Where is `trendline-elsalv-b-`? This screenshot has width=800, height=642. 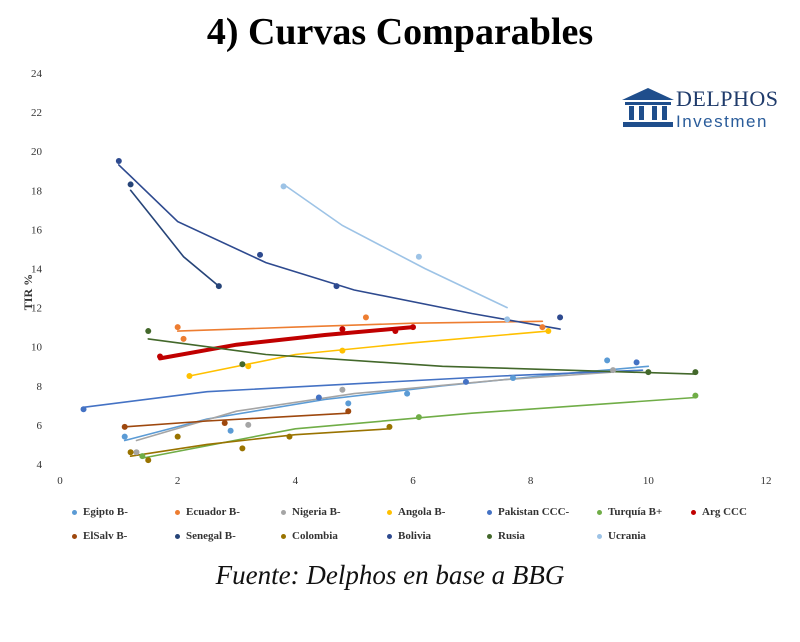 trendline-elsalv-b- is located at coordinates (236, 420).